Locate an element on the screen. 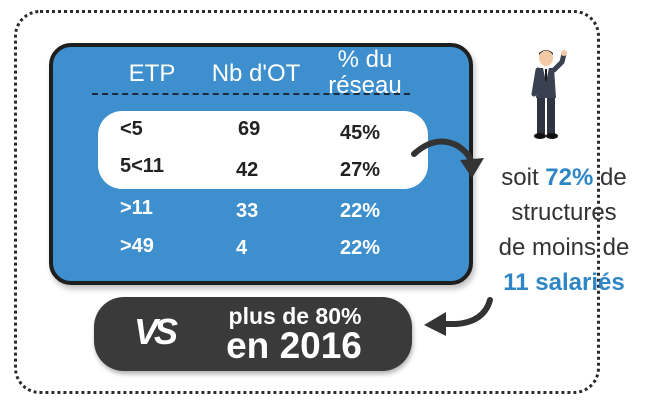 The image size is (650, 406). callout-line4: 11 salariés is located at coordinates (564, 282).